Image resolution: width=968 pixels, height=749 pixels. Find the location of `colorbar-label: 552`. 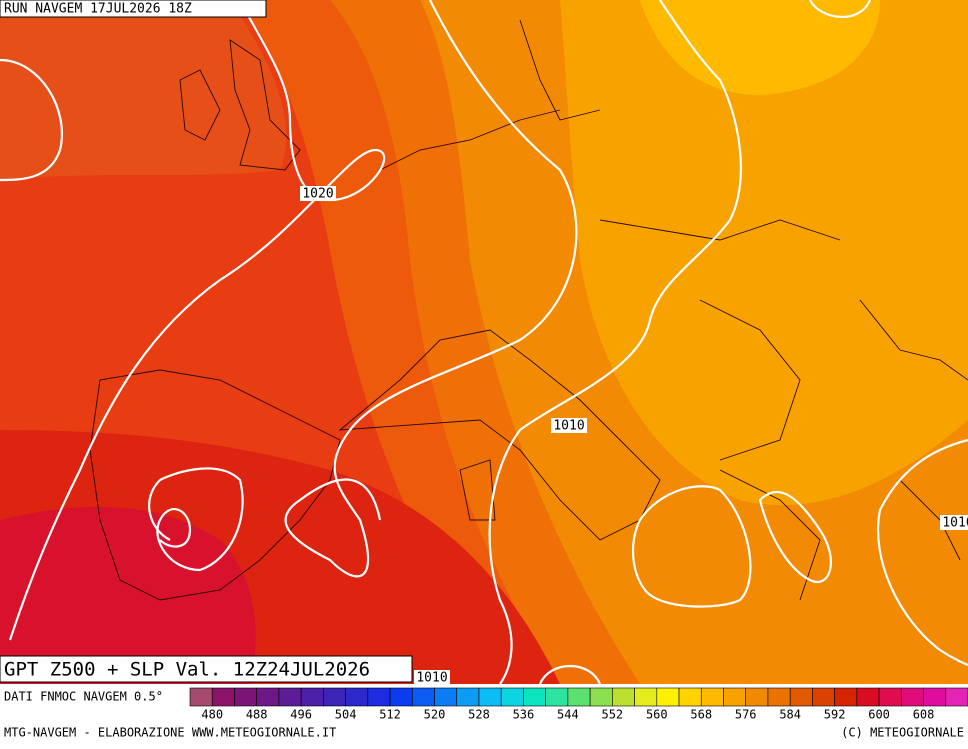

colorbar-label: 552 is located at coordinates (612, 715).